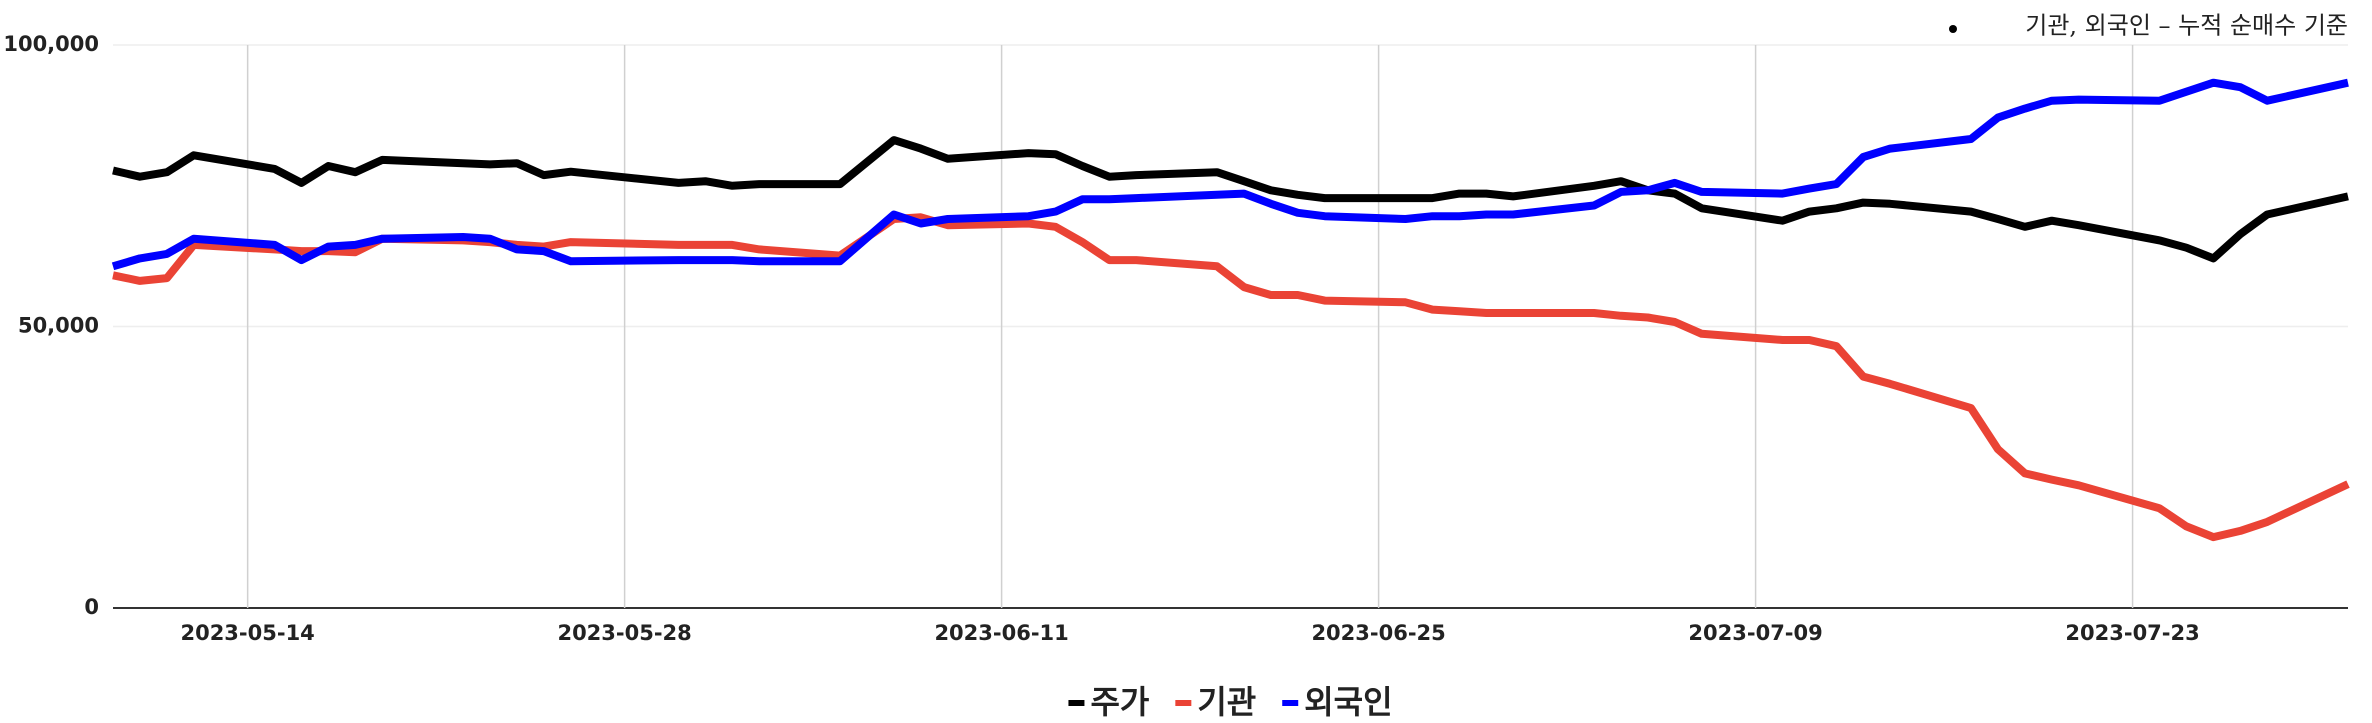 The width and height of the screenshot is (2372, 723). What do you see at coordinates (51, 44) in the screenshot?
I see `y-tick-label: 100,000` at bounding box center [51, 44].